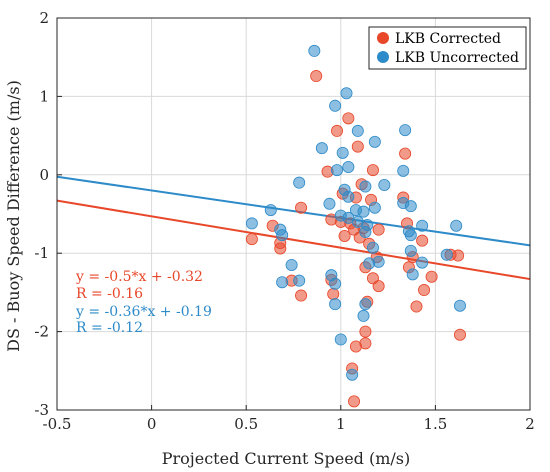 The width and height of the screenshot is (550, 472). I want to click on x-tick-label: 2, so click(530, 424).